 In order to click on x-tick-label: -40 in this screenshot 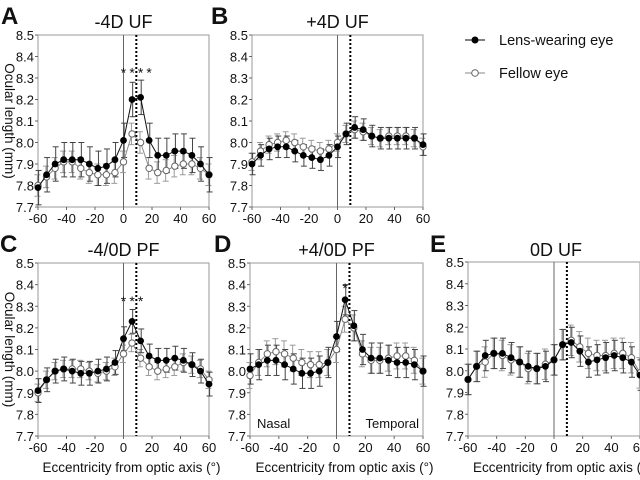, I will do `click(278, 447)`.